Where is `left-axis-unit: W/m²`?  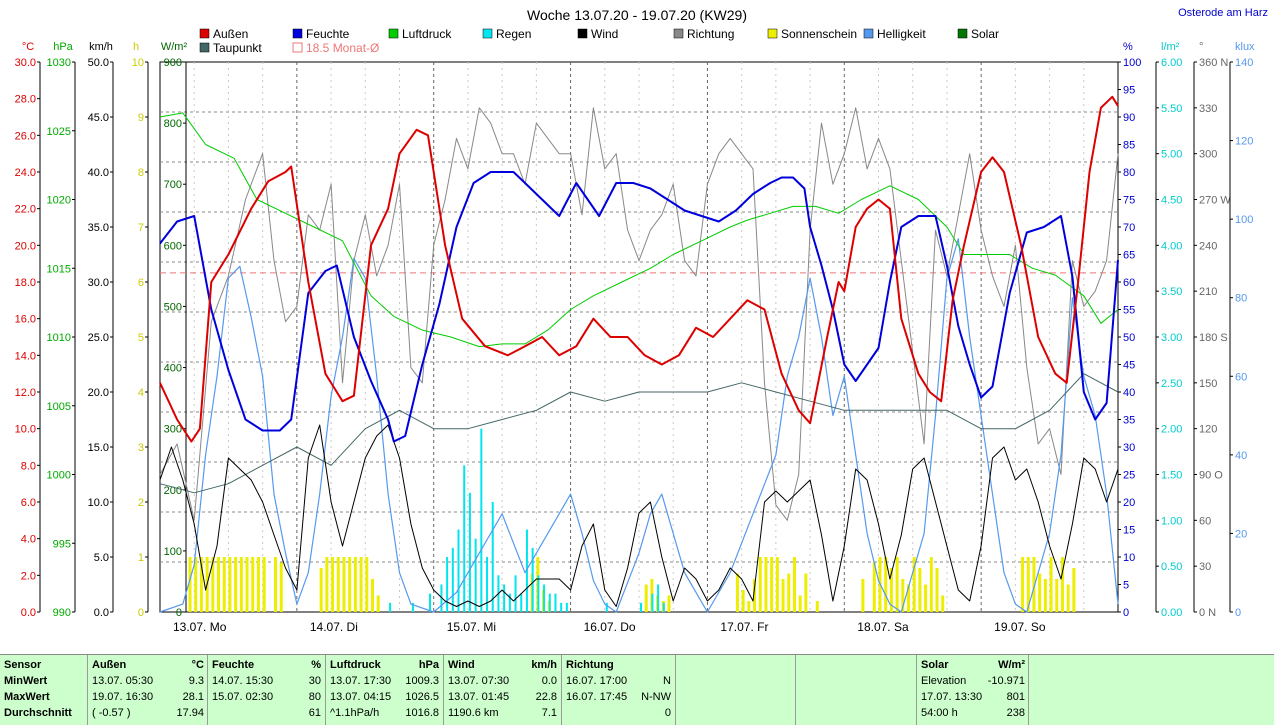 left-axis-unit: W/m² is located at coordinates (174, 47).